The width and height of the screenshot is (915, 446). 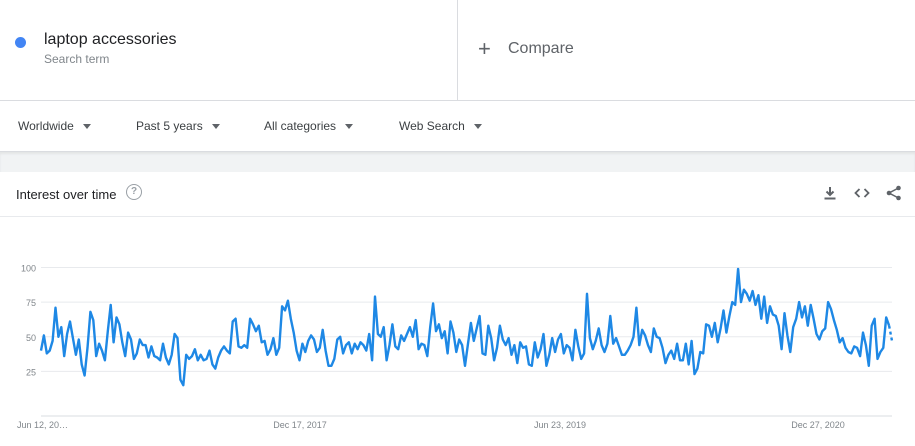 I want to click on search-term-title: laptop accessories, so click(x=110, y=39).